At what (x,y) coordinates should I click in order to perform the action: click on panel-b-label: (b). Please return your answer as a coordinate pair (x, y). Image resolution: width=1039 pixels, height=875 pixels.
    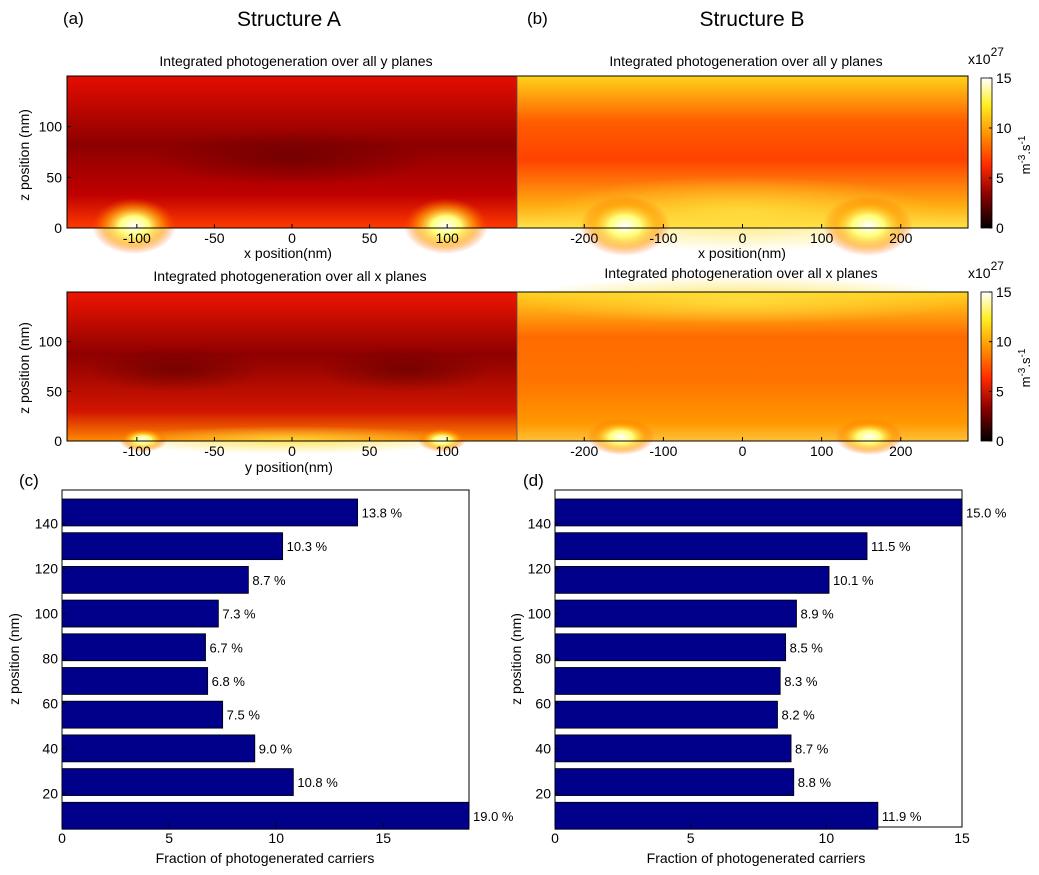
    Looking at the image, I should click on (537, 18).